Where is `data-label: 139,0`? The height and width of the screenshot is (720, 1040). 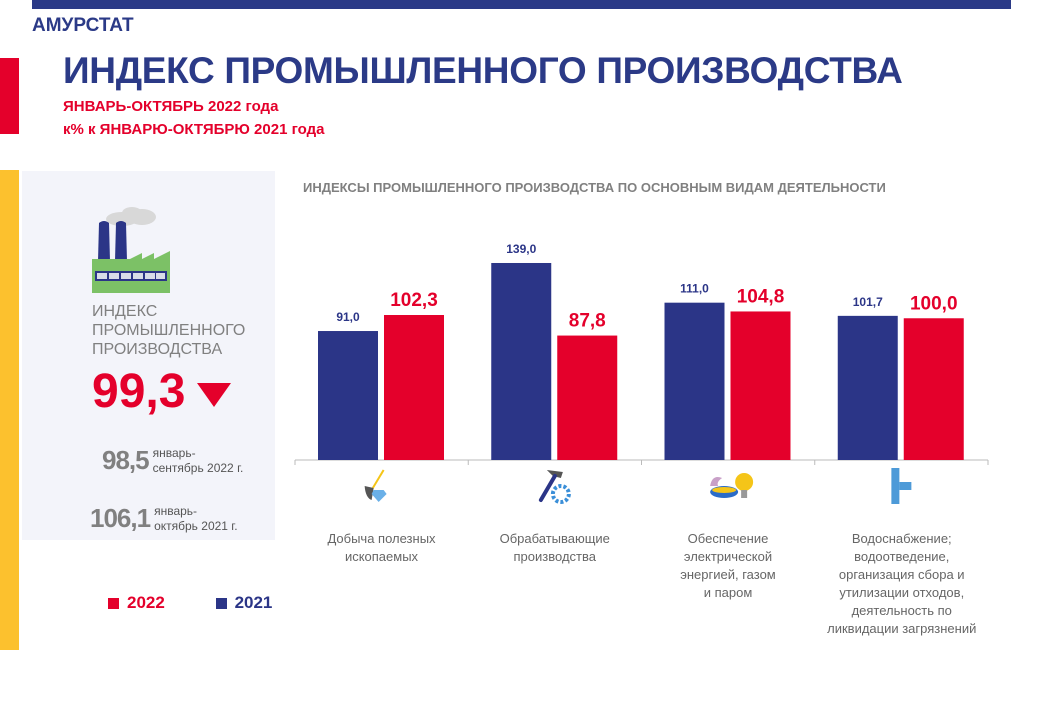
data-label: 139,0 is located at coordinates (521, 249).